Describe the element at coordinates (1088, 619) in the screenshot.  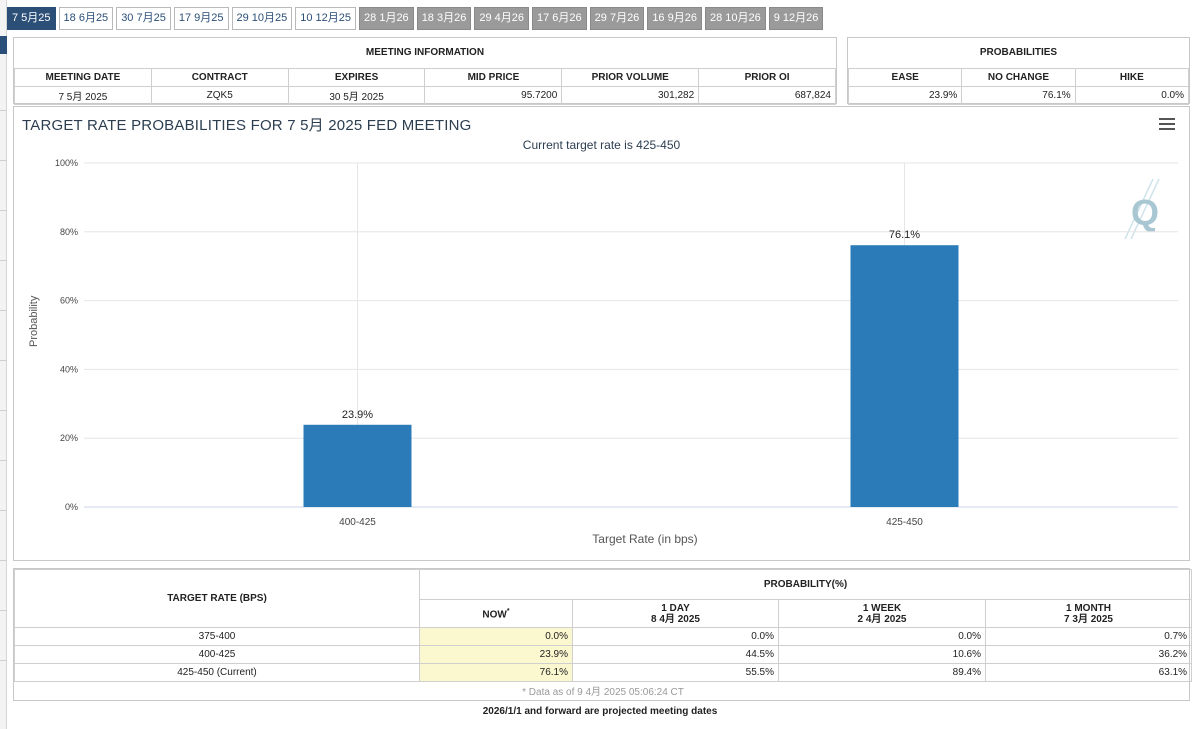
I see `column-header-date: 7 3月 2025` at that location.